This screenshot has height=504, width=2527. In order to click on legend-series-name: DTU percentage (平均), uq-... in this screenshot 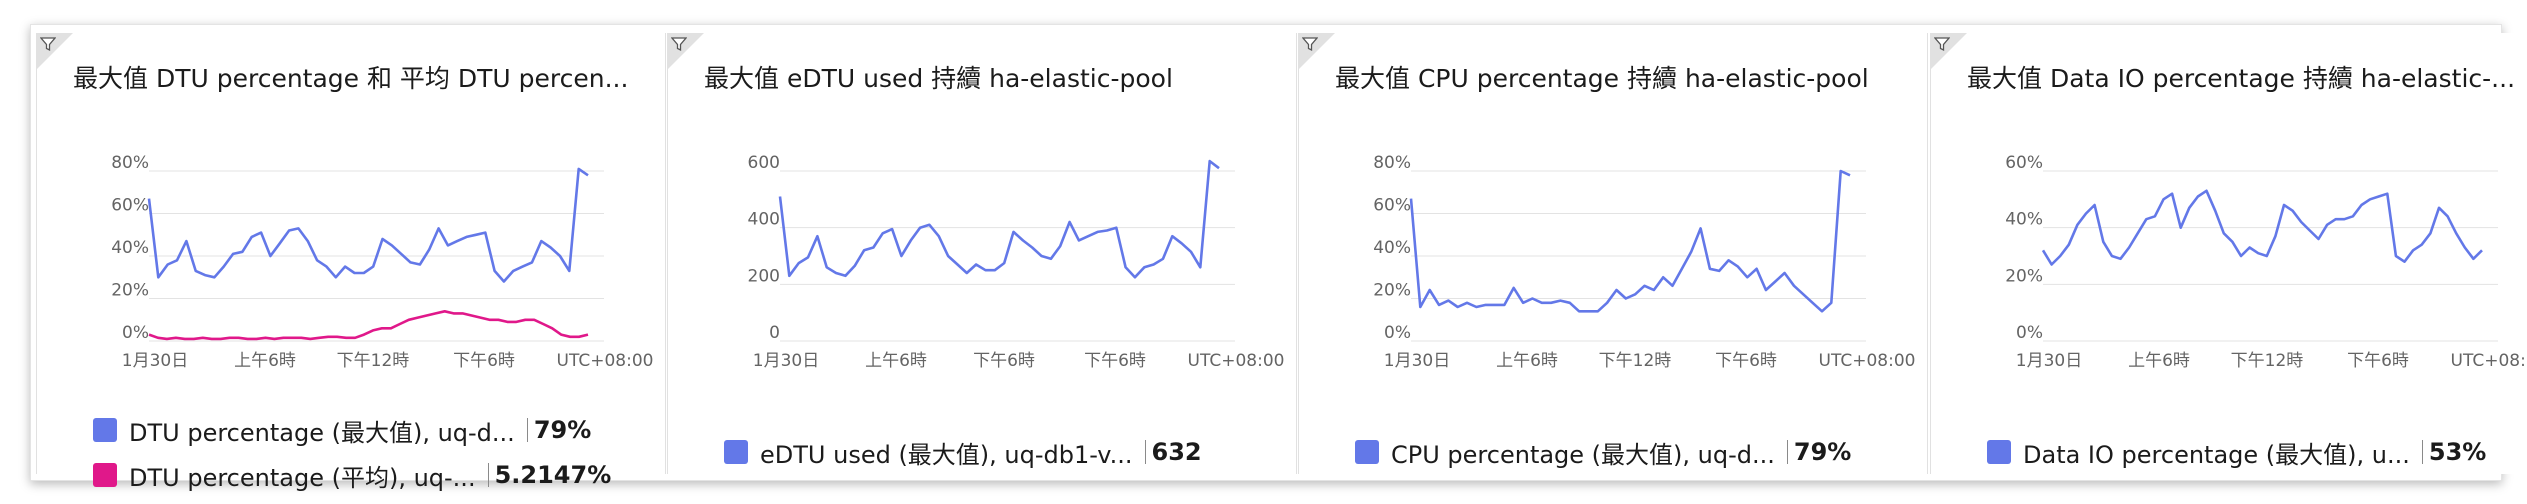, I will do `click(302, 477)`.